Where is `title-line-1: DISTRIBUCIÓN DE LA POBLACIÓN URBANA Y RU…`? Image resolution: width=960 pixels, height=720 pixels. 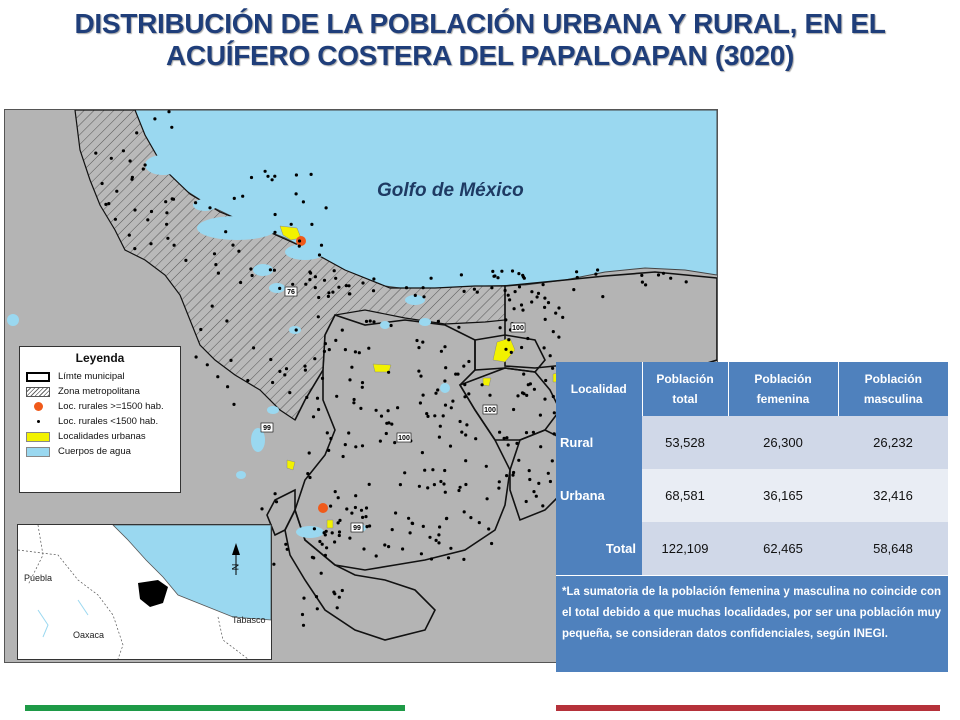 title-line-1: DISTRIBUCIÓN DE LA POBLACIÓN URBANA Y RU… is located at coordinates (480, 23).